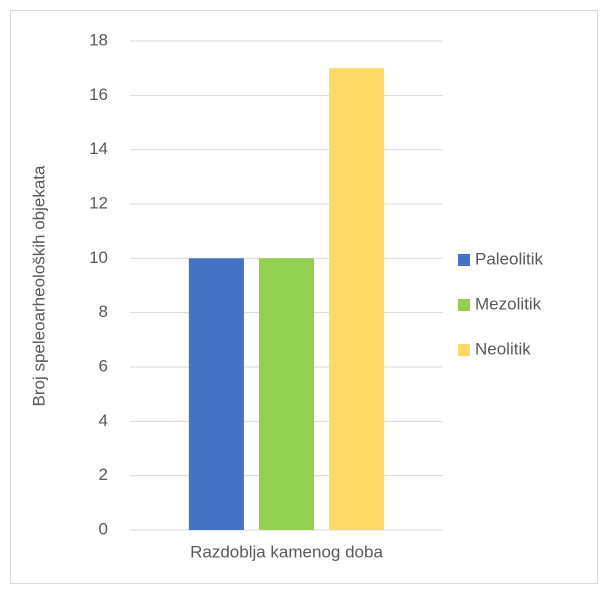  I want to click on y-tick-label: 2, so click(103, 474).